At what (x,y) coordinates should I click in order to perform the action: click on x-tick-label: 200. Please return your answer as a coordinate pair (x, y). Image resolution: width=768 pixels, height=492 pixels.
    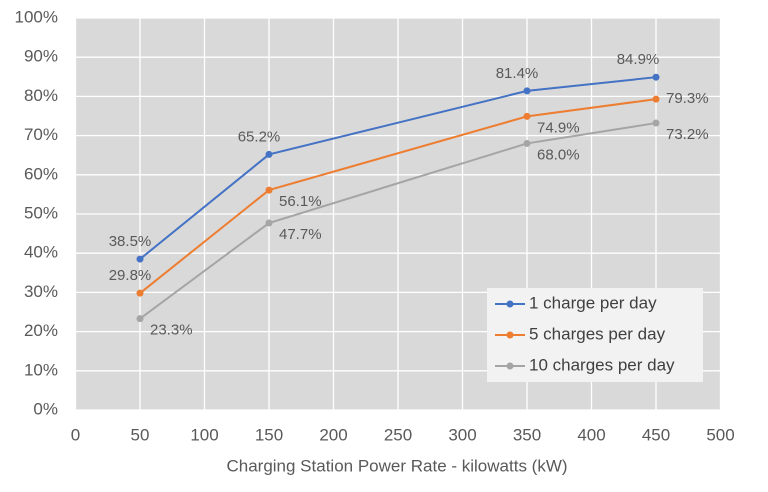
    Looking at the image, I should click on (333, 434).